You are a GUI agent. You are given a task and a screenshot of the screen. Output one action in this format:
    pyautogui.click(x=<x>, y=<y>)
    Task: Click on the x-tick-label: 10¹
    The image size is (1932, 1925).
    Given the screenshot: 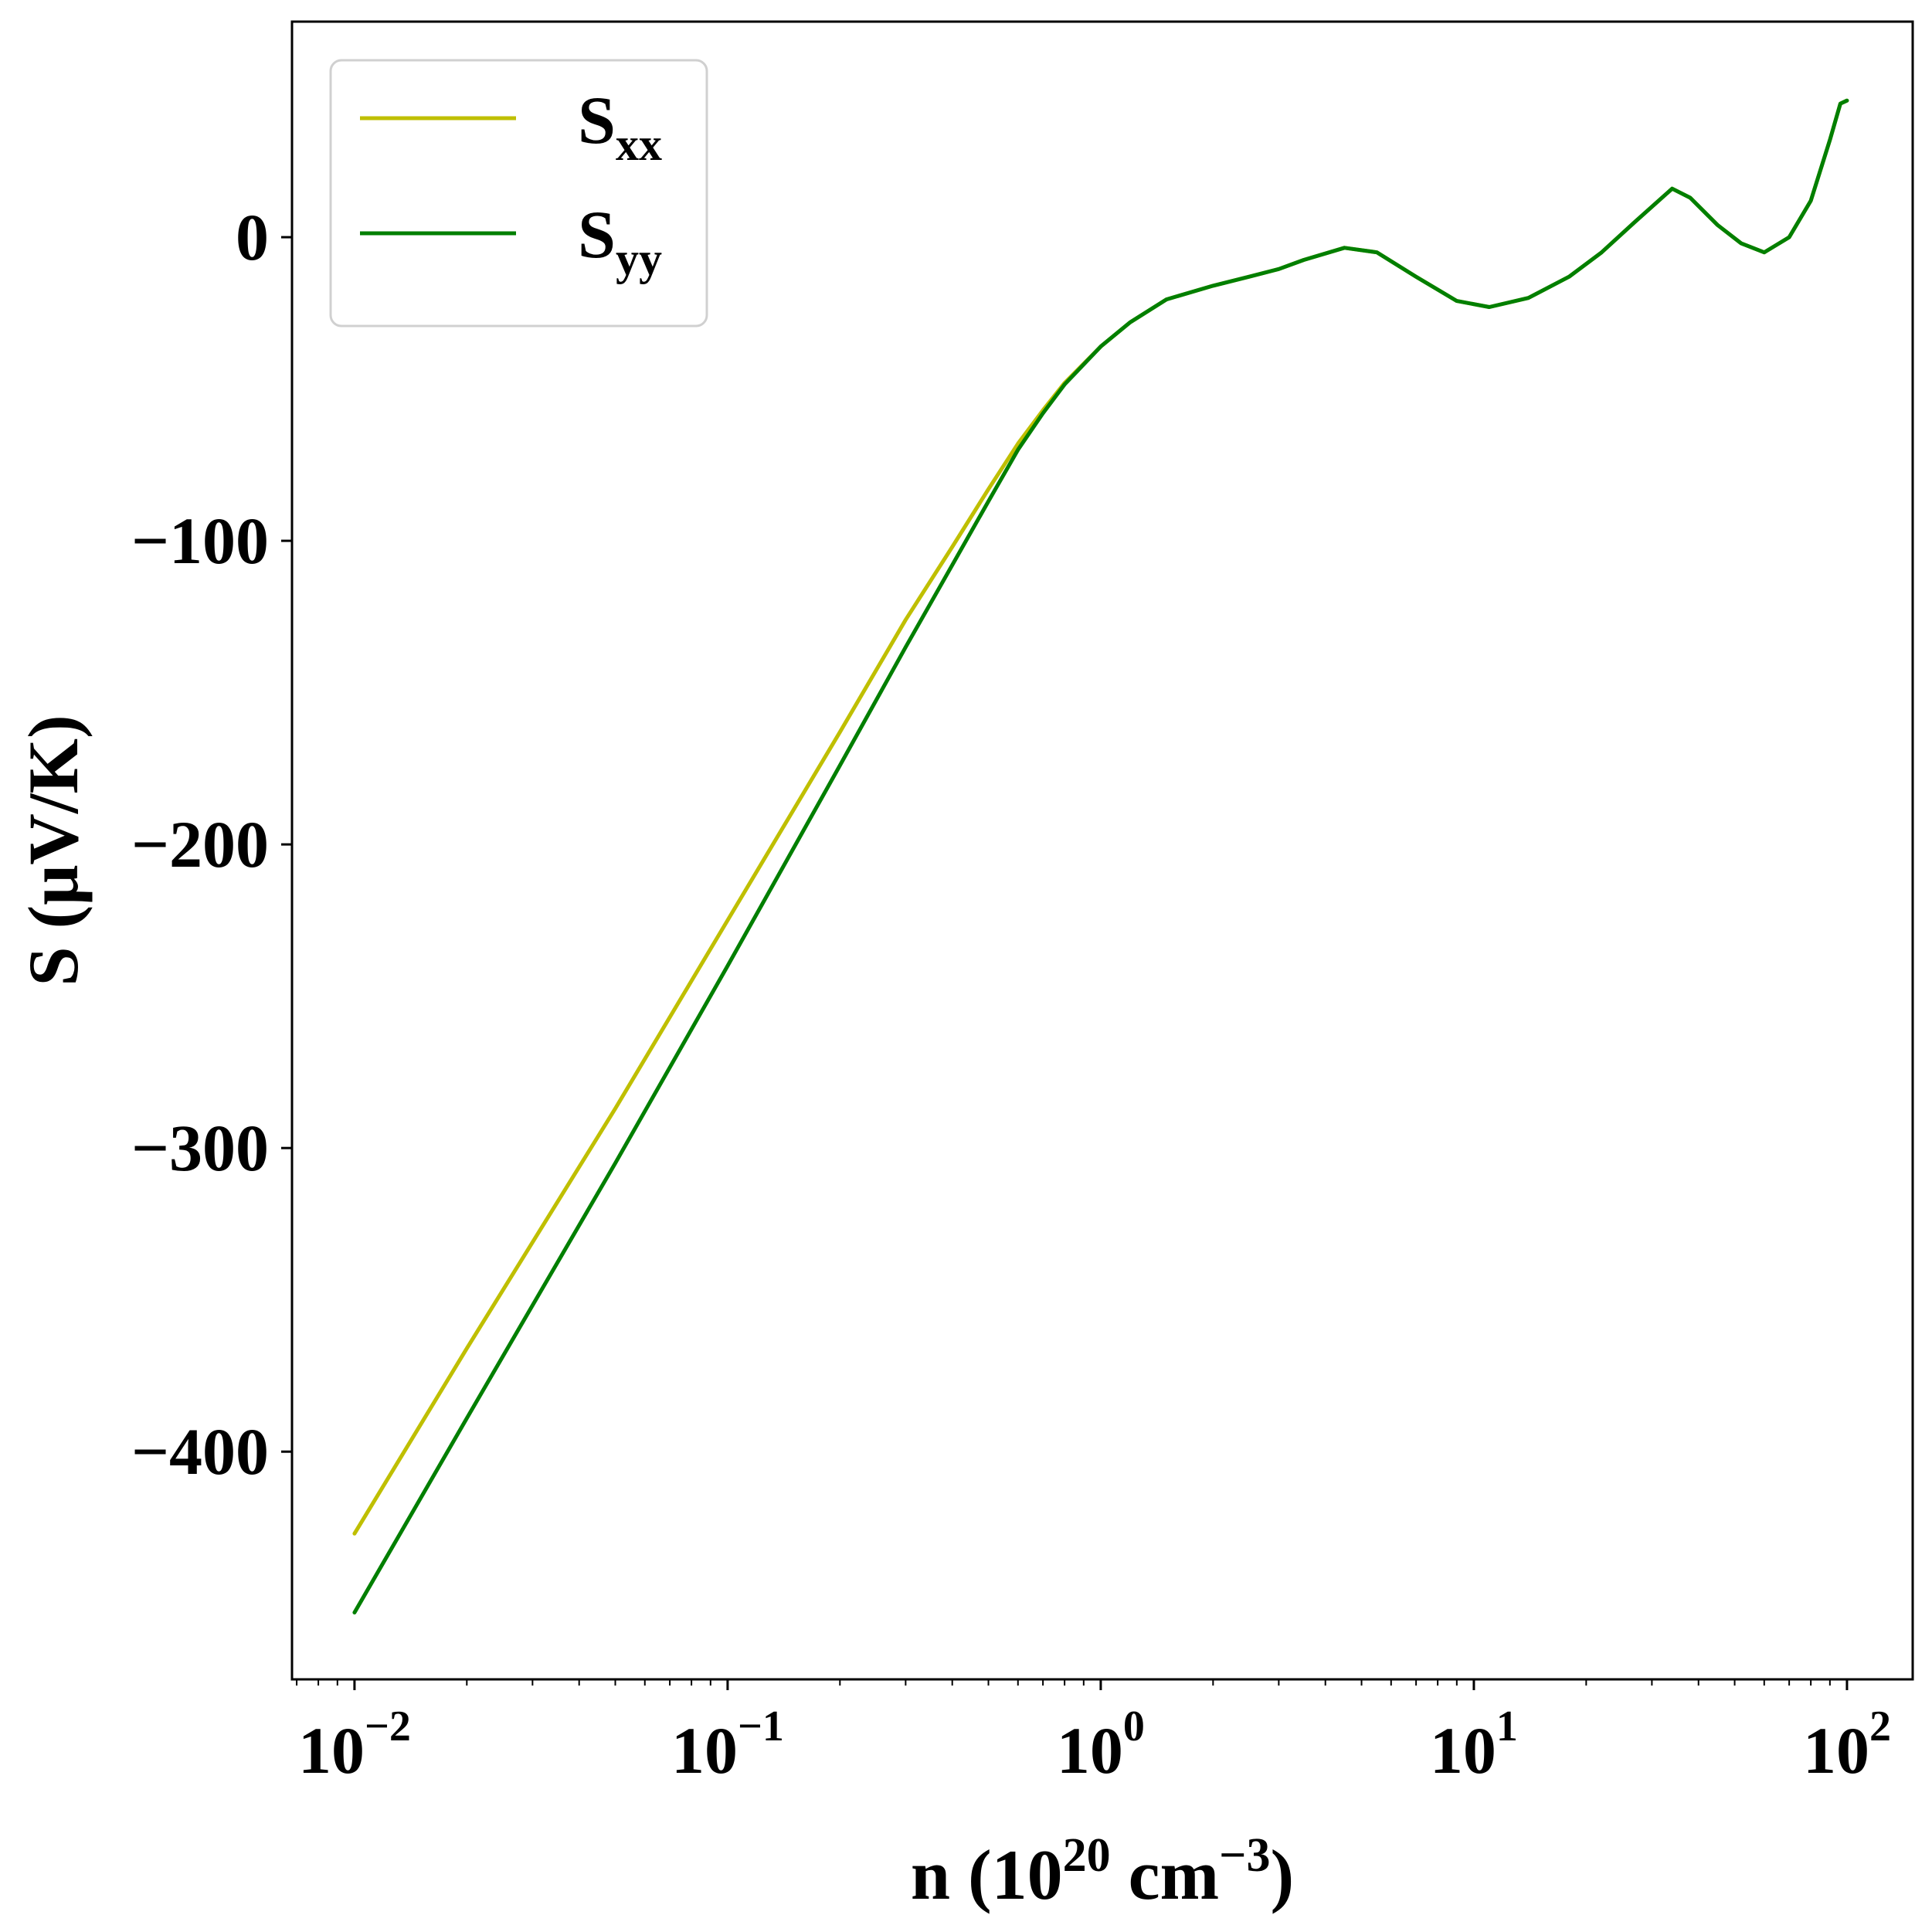 What is the action you would take?
    pyautogui.click(x=1474, y=1745)
    